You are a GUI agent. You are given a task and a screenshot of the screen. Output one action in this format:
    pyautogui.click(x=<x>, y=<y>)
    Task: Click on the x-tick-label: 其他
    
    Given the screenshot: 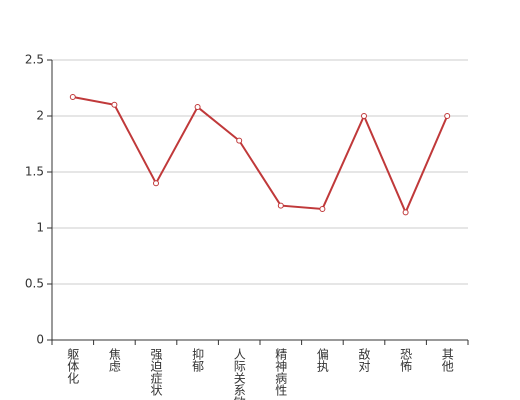 What is the action you would take?
    pyautogui.click(x=447, y=360)
    